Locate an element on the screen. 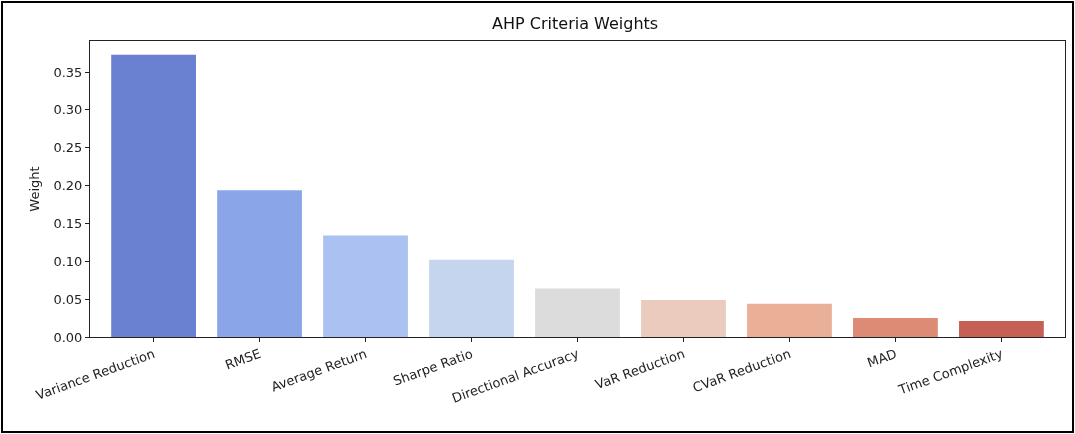  y-tick-label: 0.20 is located at coordinates (68, 186).